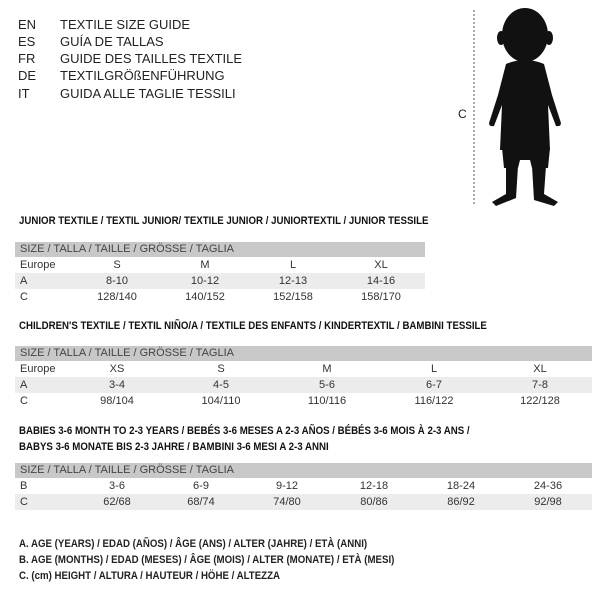 Image resolution: width=600 pixels, height=600 pixels. What do you see at coordinates (434, 385) in the screenshot?
I see `cell: 6-7` at bounding box center [434, 385].